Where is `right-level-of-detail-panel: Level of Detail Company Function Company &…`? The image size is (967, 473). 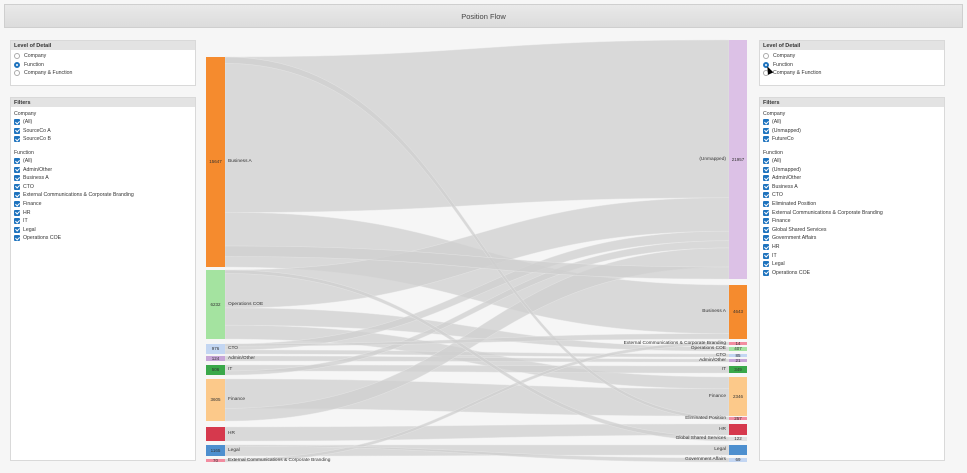 right-level-of-detail-panel: Level of Detail Company Function Company &… is located at coordinates (852, 63).